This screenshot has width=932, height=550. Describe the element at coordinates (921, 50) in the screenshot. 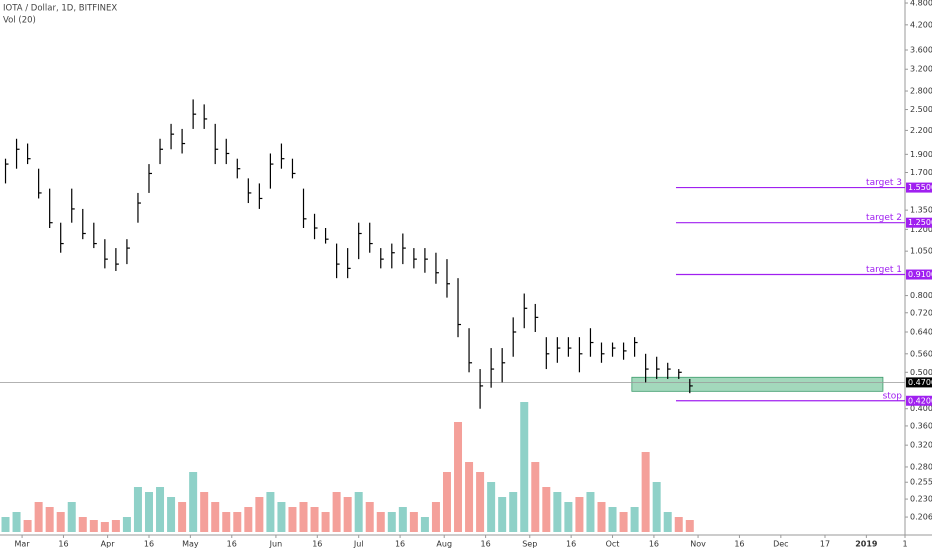

I see `y-tick-label: 3.6000` at that location.